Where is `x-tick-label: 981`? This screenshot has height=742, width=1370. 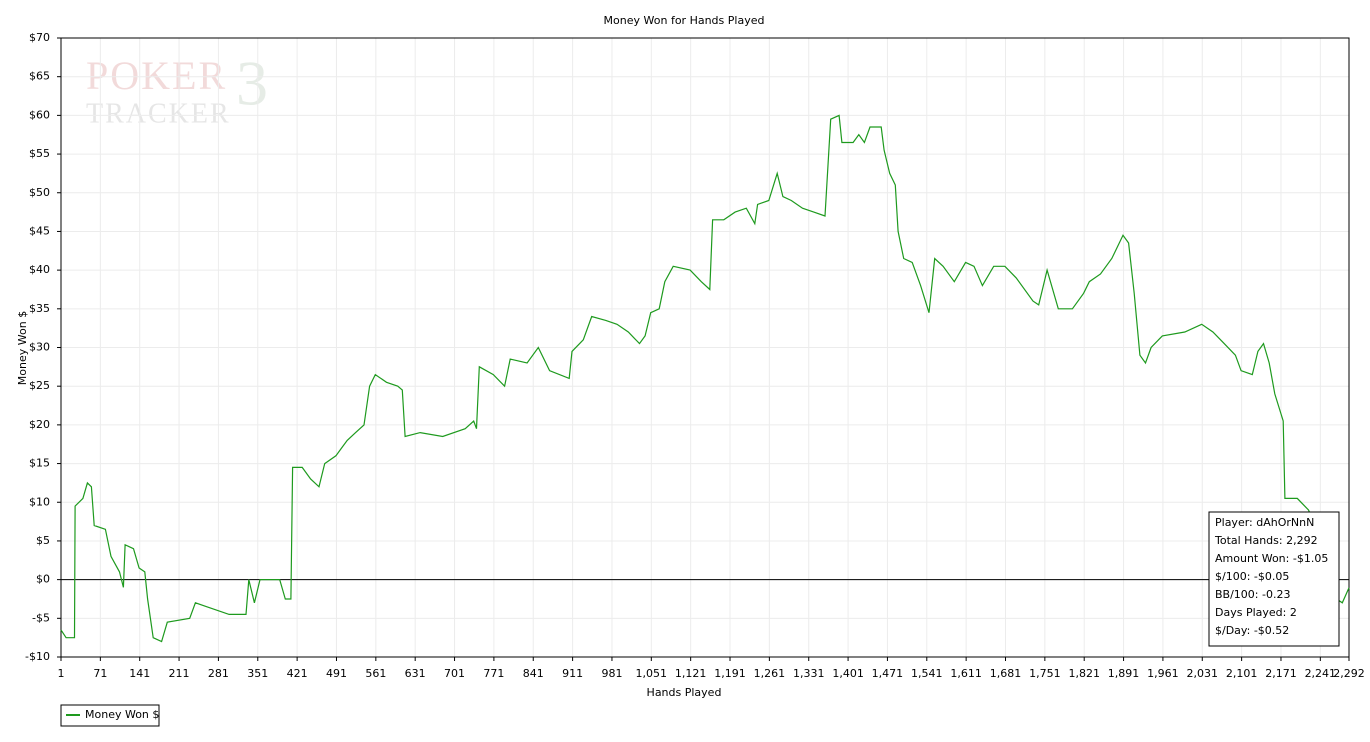 x-tick-label: 981 is located at coordinates (611, 673).